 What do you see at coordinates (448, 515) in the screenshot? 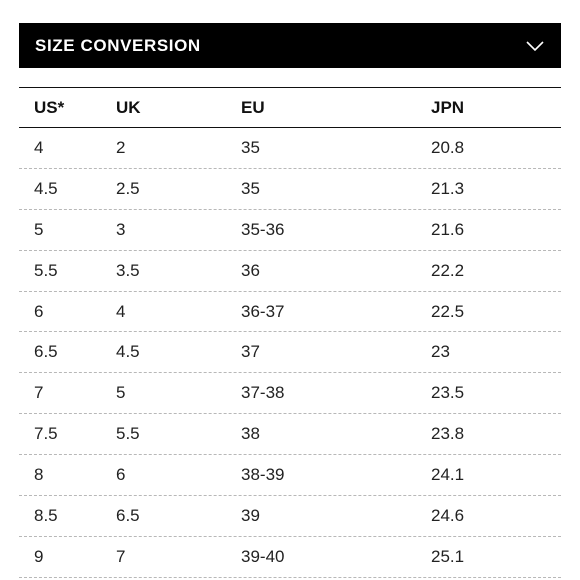
I see `cell-jpn: 24.6` at bounding box center [448, 515].